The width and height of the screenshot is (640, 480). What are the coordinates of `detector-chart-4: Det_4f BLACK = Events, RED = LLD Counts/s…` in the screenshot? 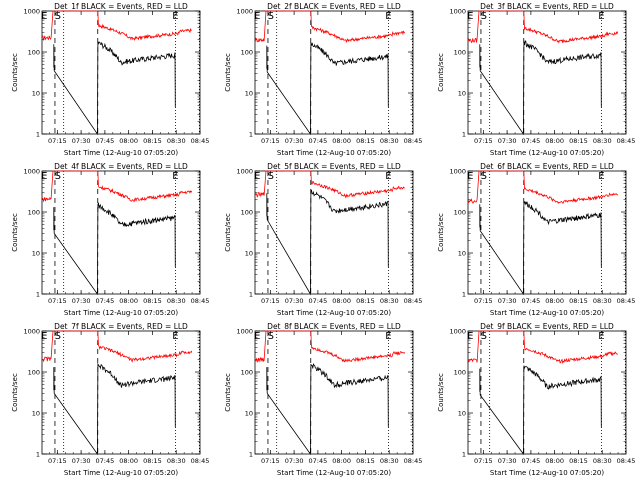 It's located at (110, 239).